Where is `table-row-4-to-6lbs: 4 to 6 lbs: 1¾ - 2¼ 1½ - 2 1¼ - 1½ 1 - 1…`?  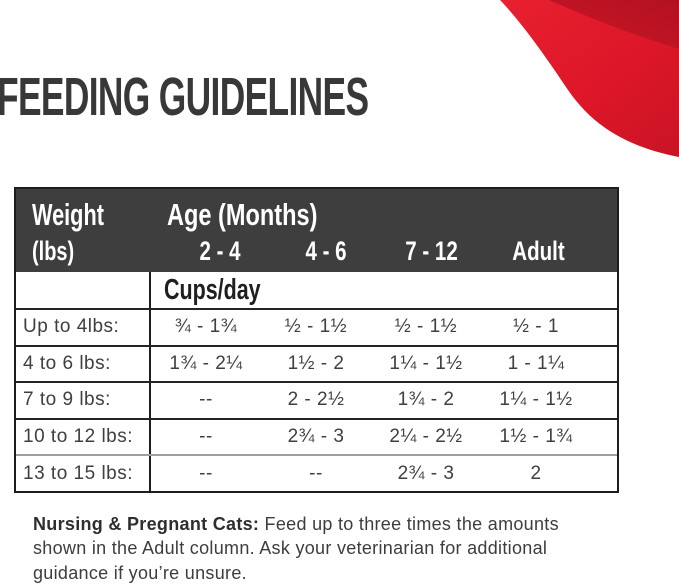 table-row-4-to-6lbs: 4 to 6 lbs: 1¾ - 2¼ 1½ - 2 1¼ - 1½ 1 - 1… is located at coordinates (316, 363).